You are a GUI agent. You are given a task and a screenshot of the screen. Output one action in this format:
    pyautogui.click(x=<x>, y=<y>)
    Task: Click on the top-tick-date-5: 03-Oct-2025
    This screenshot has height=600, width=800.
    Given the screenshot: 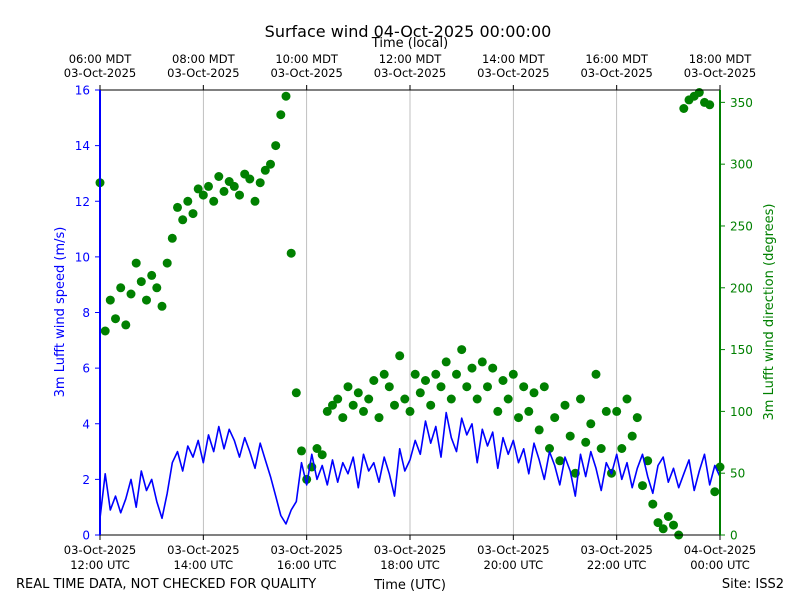 What is the action you would take?
    pyautogui.click(x=616, y=73)
    